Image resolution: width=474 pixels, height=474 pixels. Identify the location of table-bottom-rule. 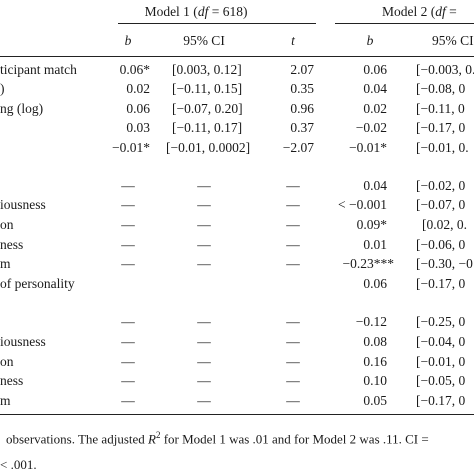
(237, 414).